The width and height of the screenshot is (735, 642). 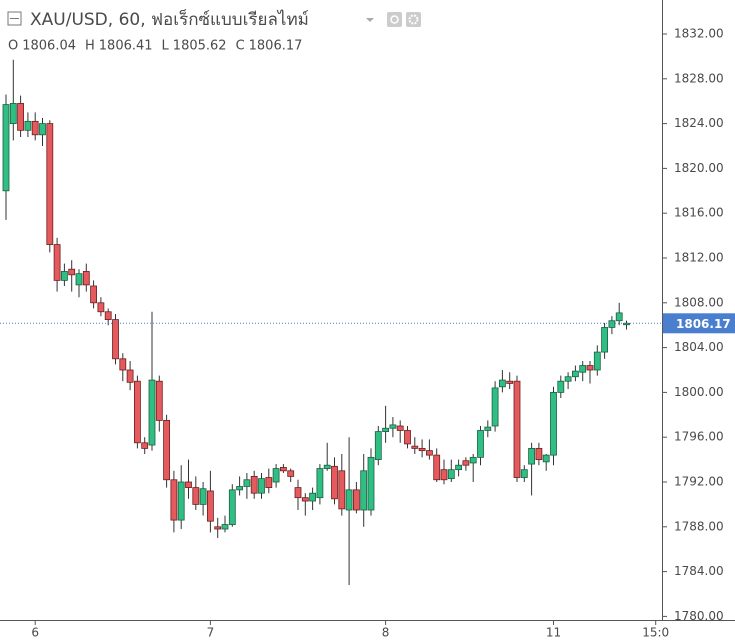 I want to click on y-tick-label: 1780.00, so click(x=699, y=616).